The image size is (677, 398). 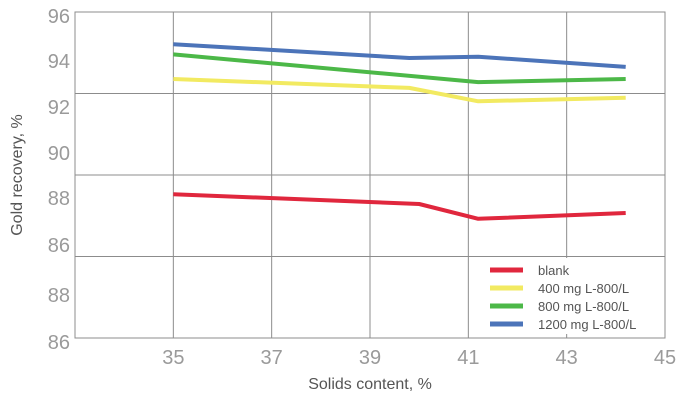 I want to click on legend-entry: blank, so click(x=554, y=270).